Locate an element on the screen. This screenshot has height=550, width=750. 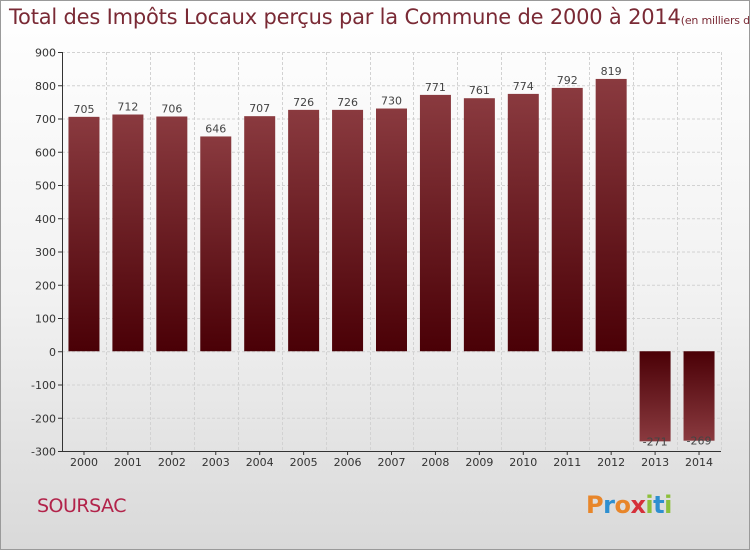
bar-2011 is located at coordinates (567, 219).